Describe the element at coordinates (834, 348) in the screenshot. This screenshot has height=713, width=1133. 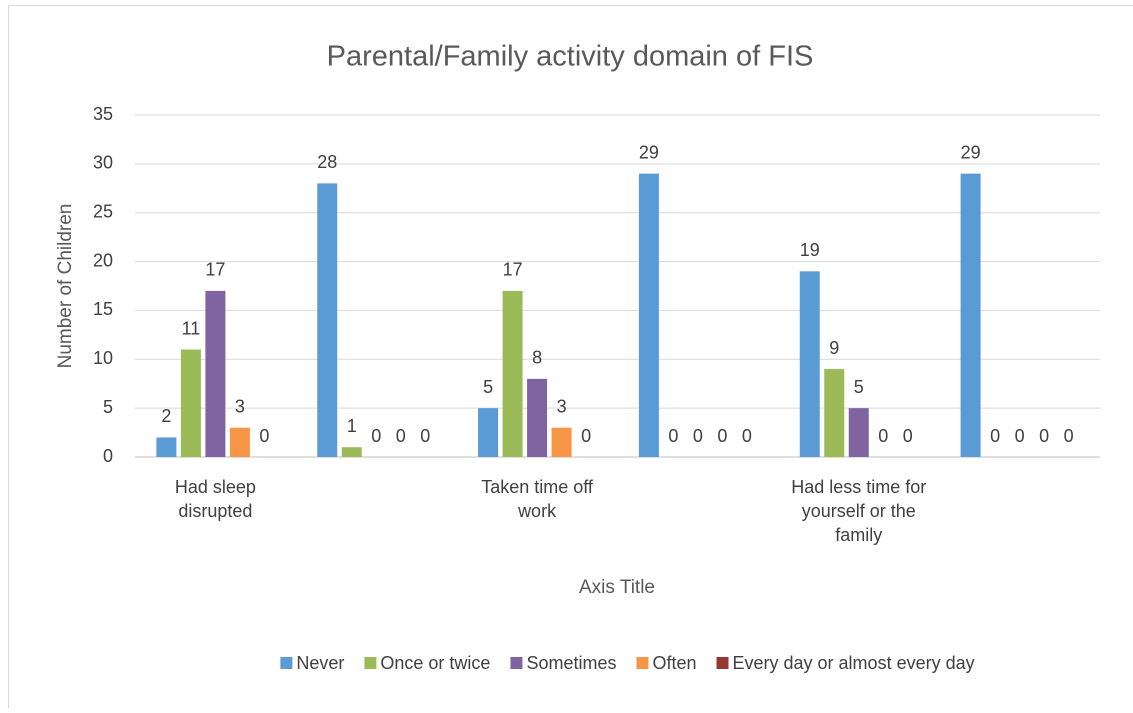
I see `data-label: 9` at that location.